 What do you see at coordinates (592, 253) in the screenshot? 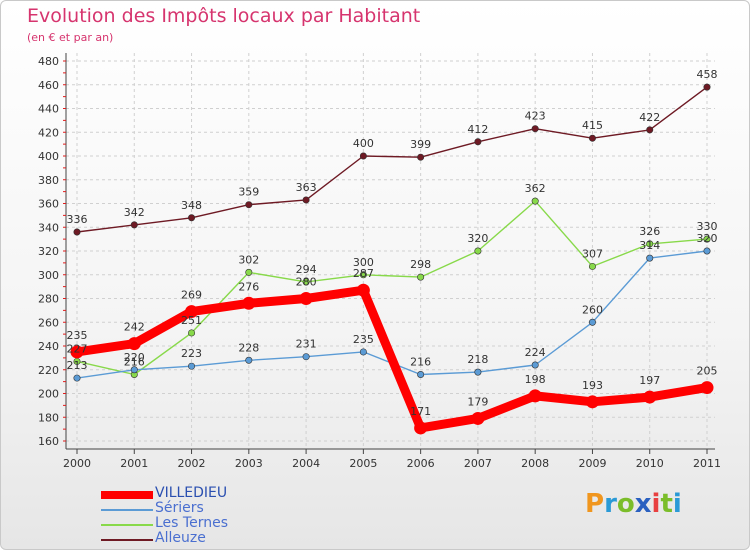
I see `data-label-les-ternes: 307` at bounding box center [592, 253].